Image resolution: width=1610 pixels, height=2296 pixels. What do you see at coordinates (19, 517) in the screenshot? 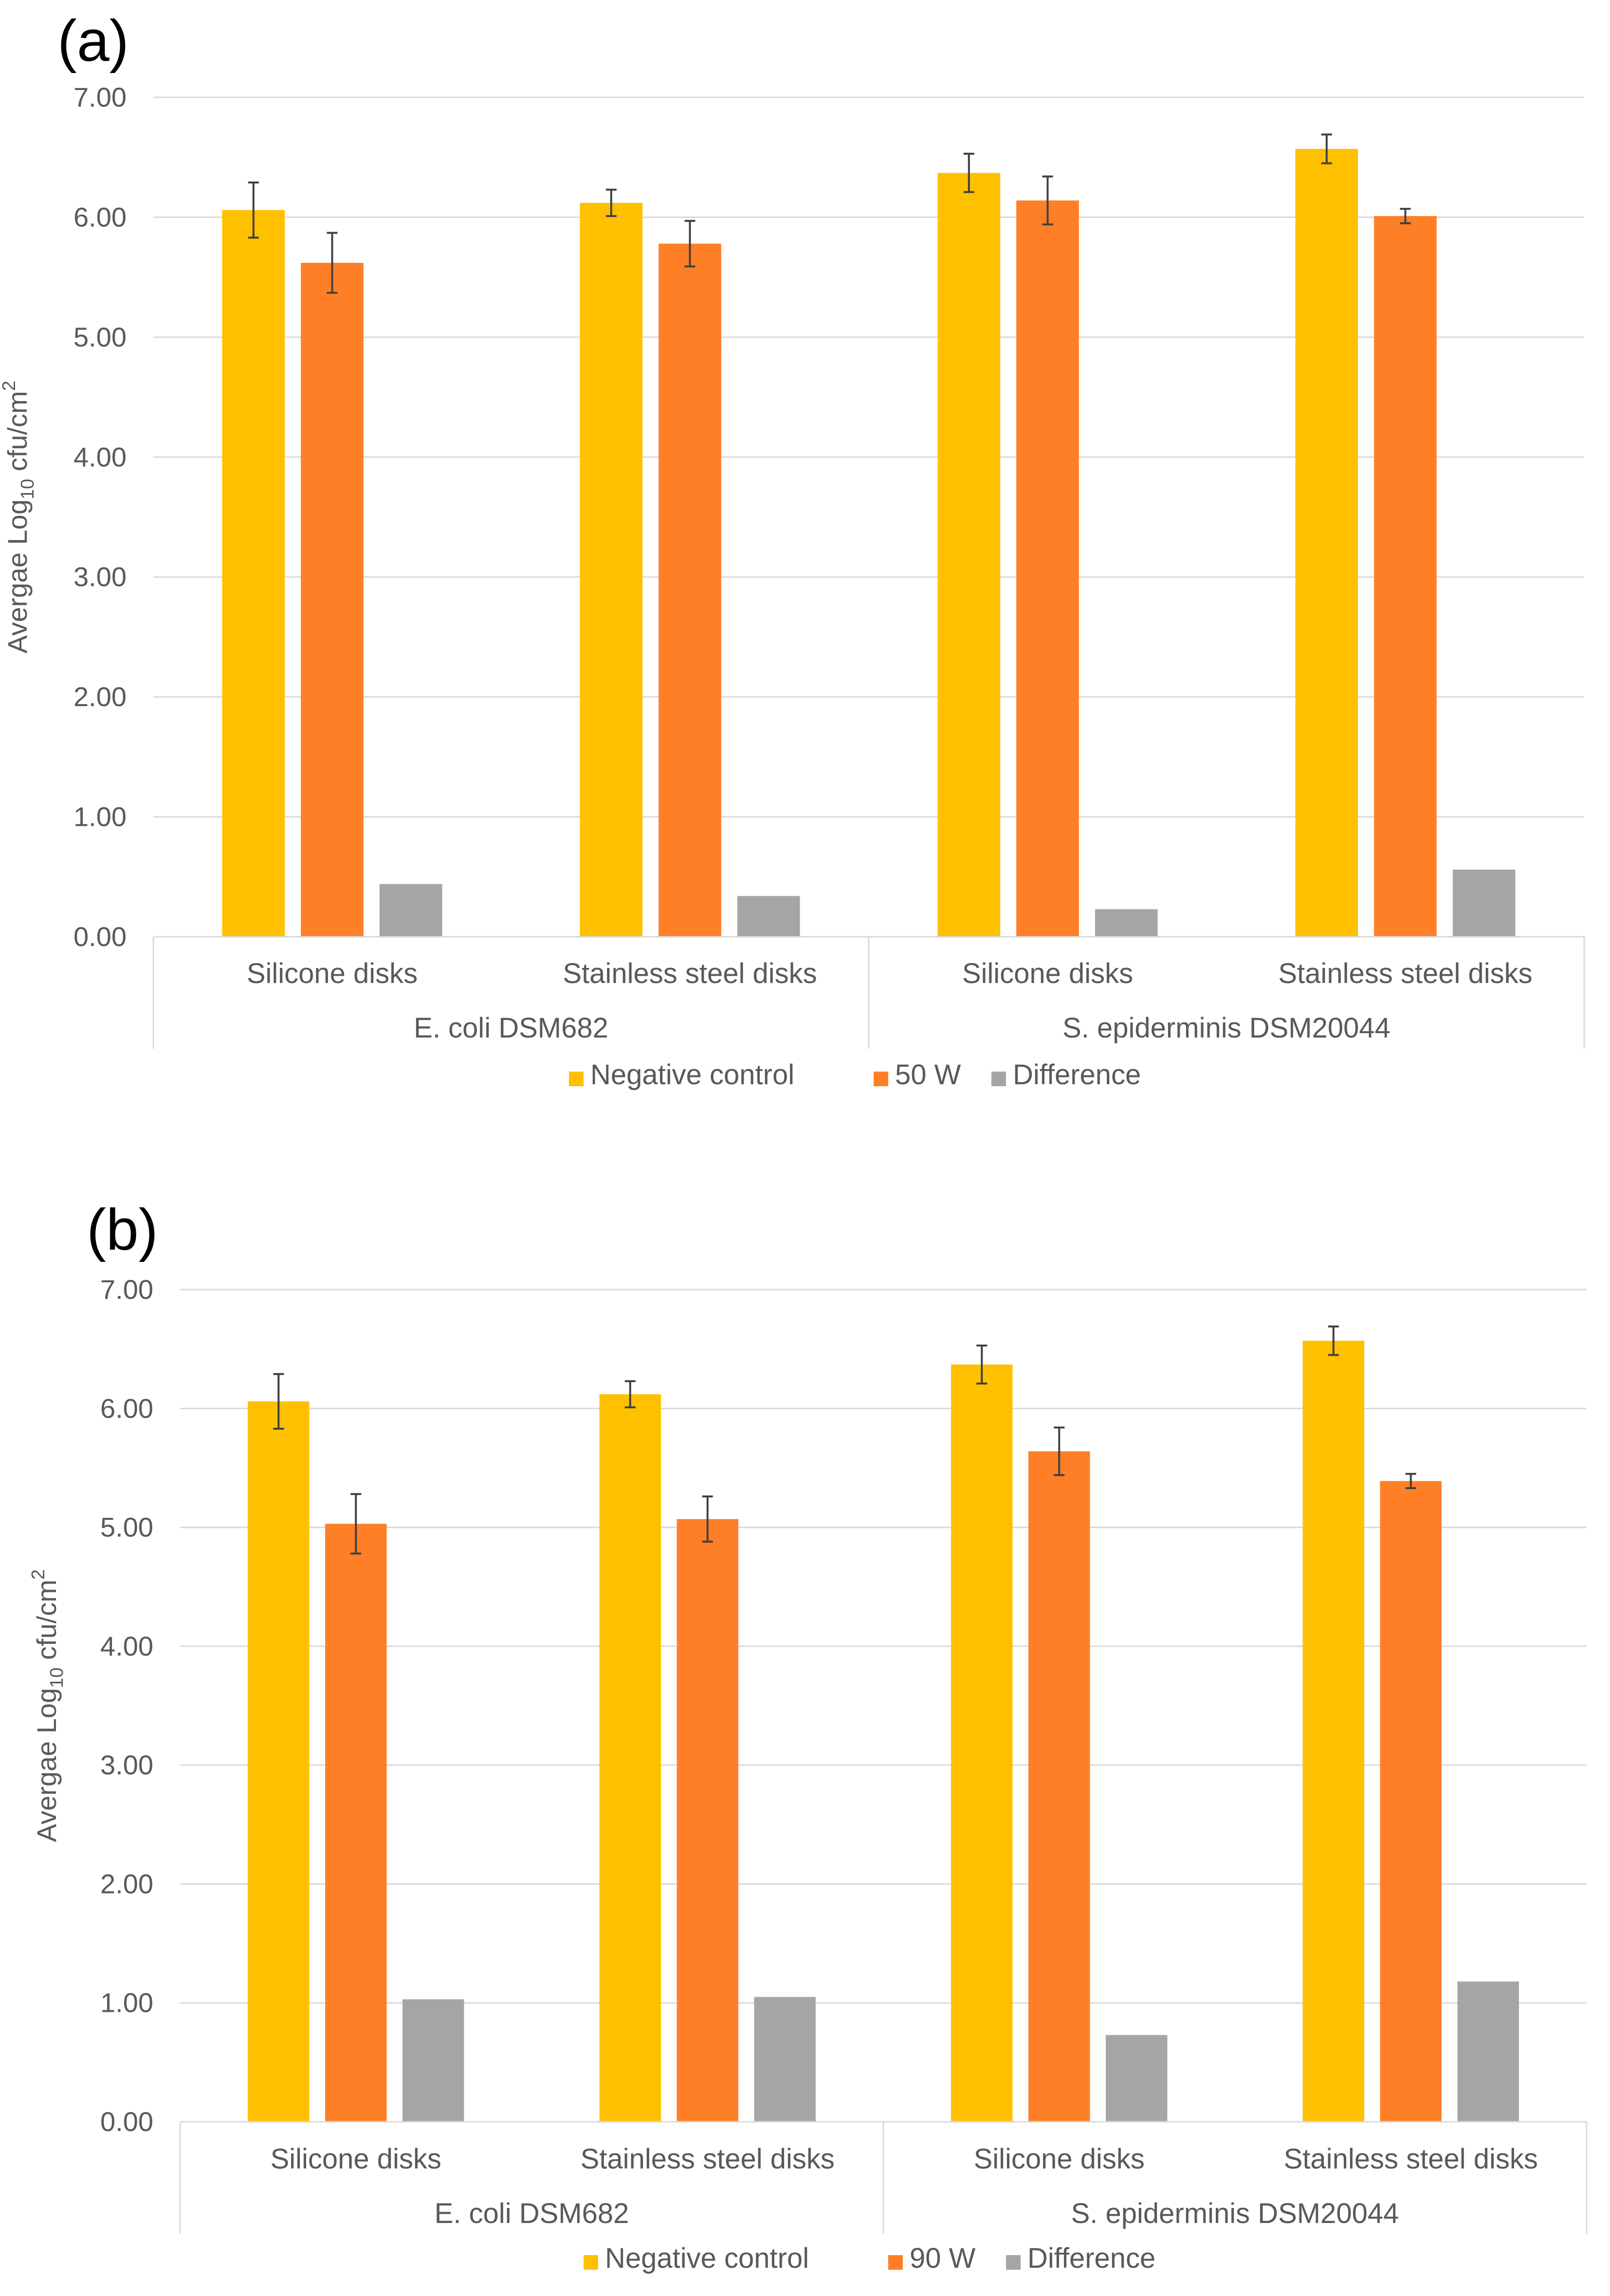
I see `chart-a-y-axis-title: Avergae Log10 cfu/cm2` at bounding box center [19, 517].